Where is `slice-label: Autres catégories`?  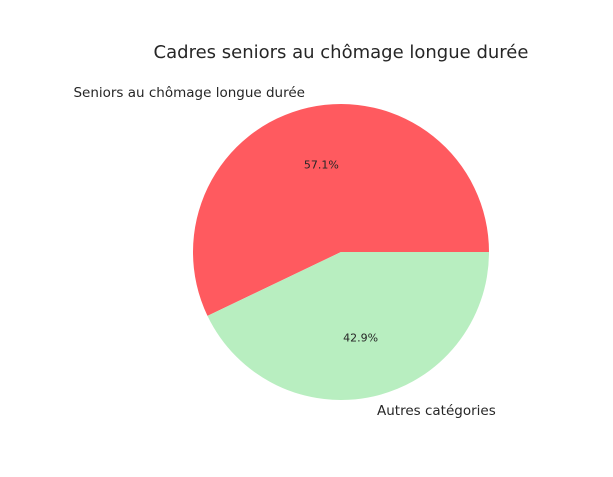
slice-label: Autres catégories is located at coordinates (436, 411).